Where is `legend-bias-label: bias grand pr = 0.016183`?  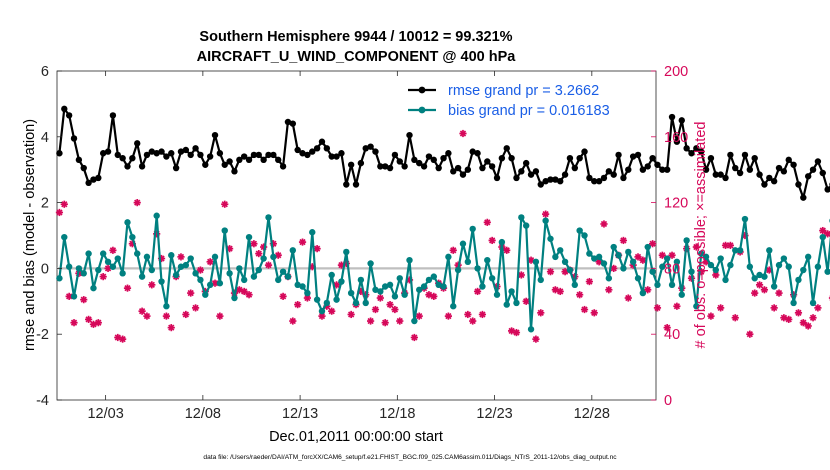
legend-bias-label: bias grand pr = 0.016183 is located at coordinates (529, 111).